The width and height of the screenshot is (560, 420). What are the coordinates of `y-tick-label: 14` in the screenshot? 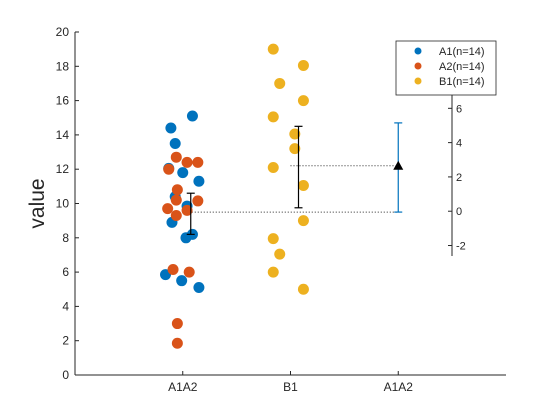 It's located at (63, 135).